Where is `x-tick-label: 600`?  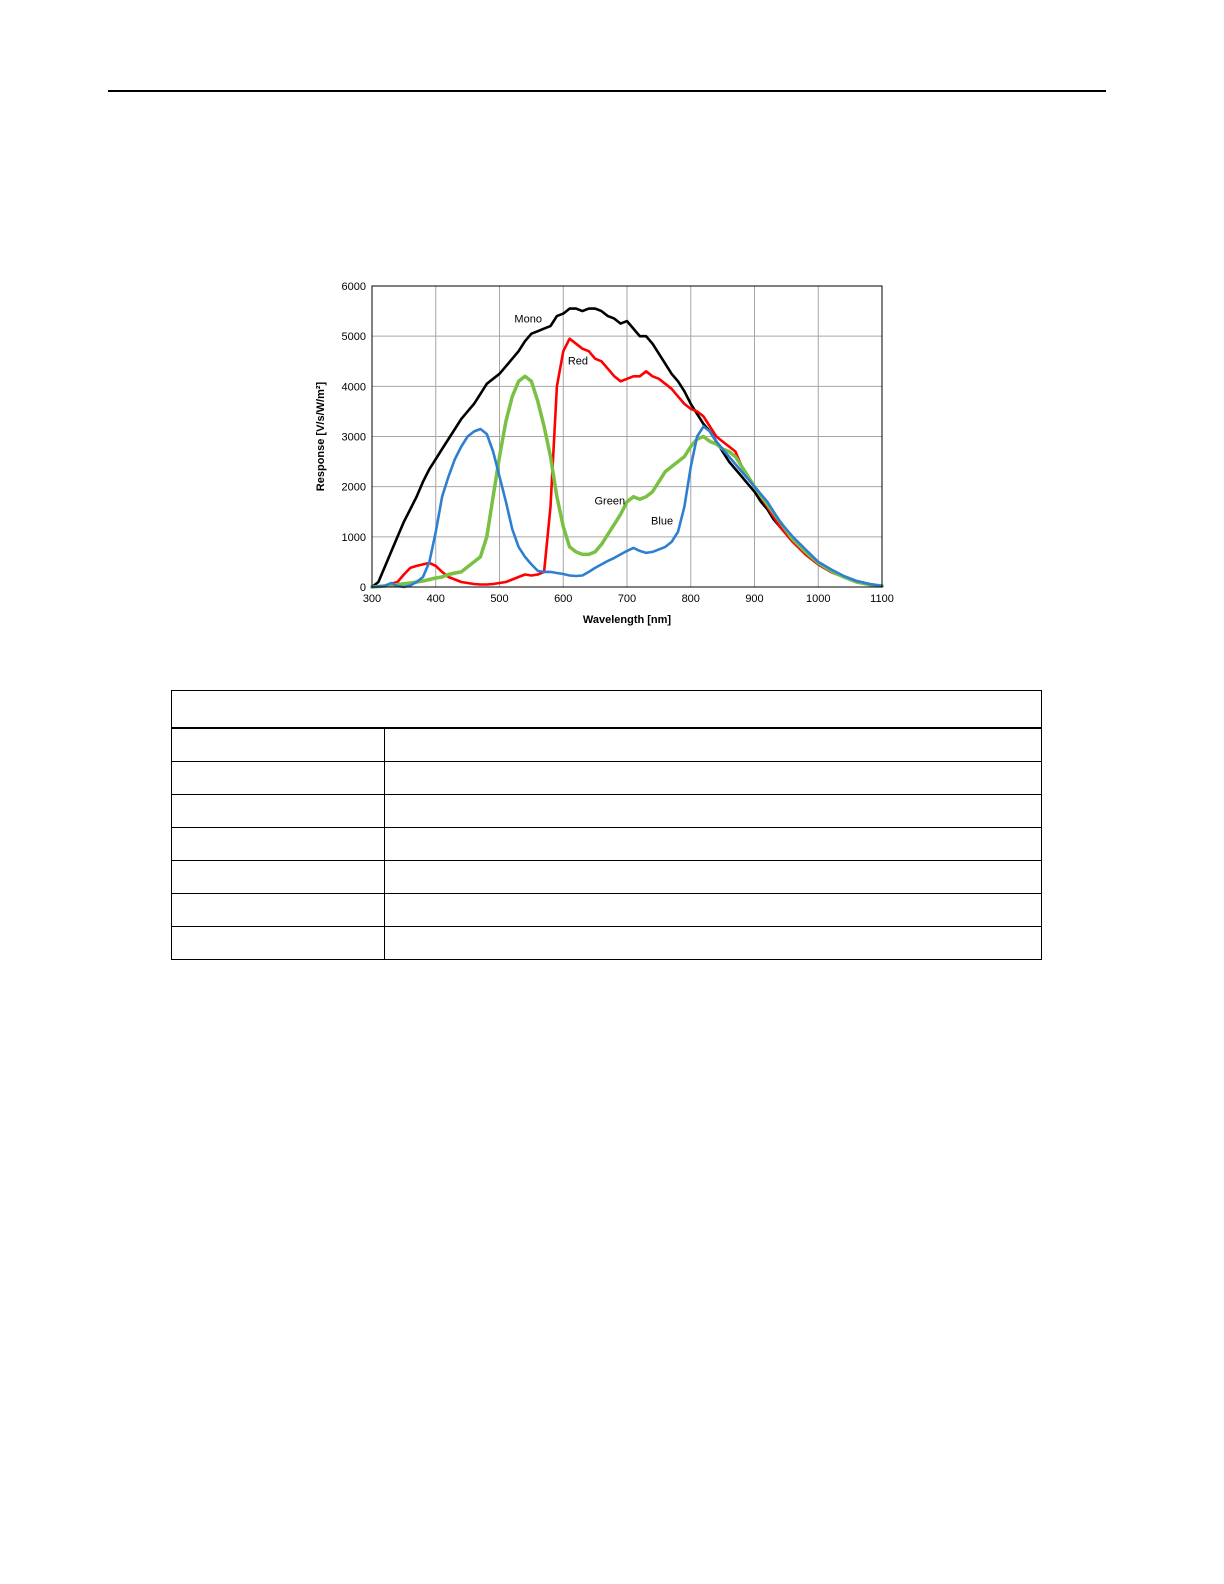 x-tick-label: 600 is located at coordinates (563, 599).